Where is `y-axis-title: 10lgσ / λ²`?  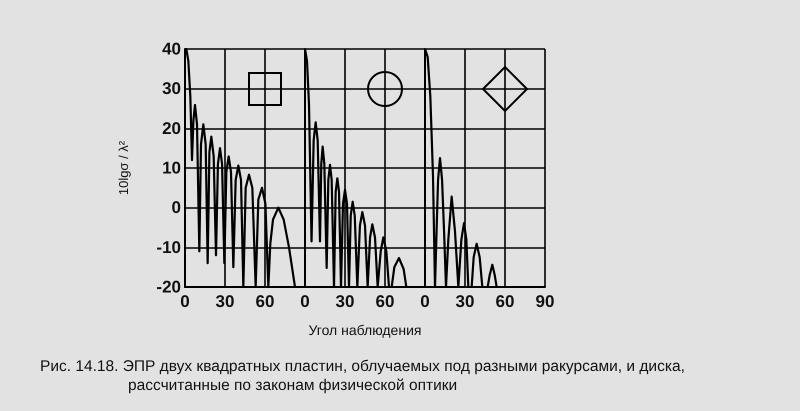
y-axis-title: 10lgσ / λ² is located at coordinates (123, 168).